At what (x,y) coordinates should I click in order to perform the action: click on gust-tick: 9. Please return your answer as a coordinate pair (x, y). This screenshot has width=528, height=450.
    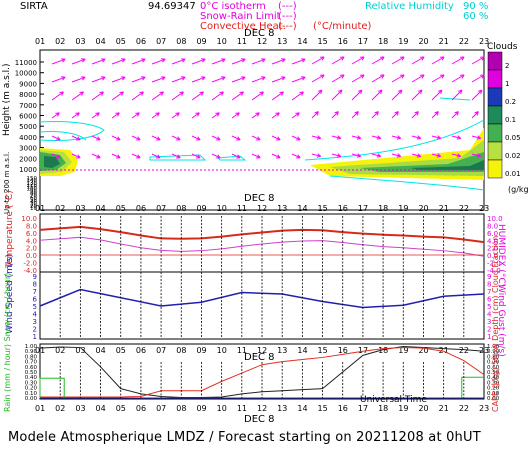
    Looking at the image, I should click on (489, 277).